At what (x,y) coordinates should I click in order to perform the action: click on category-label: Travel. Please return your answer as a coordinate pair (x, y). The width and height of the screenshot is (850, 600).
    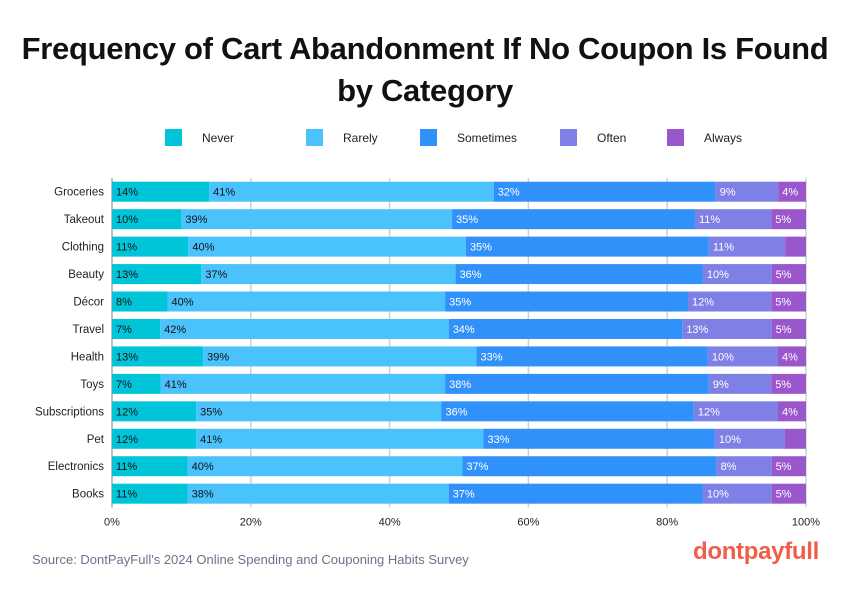
    Looking at the image, I should click on (88, 330).